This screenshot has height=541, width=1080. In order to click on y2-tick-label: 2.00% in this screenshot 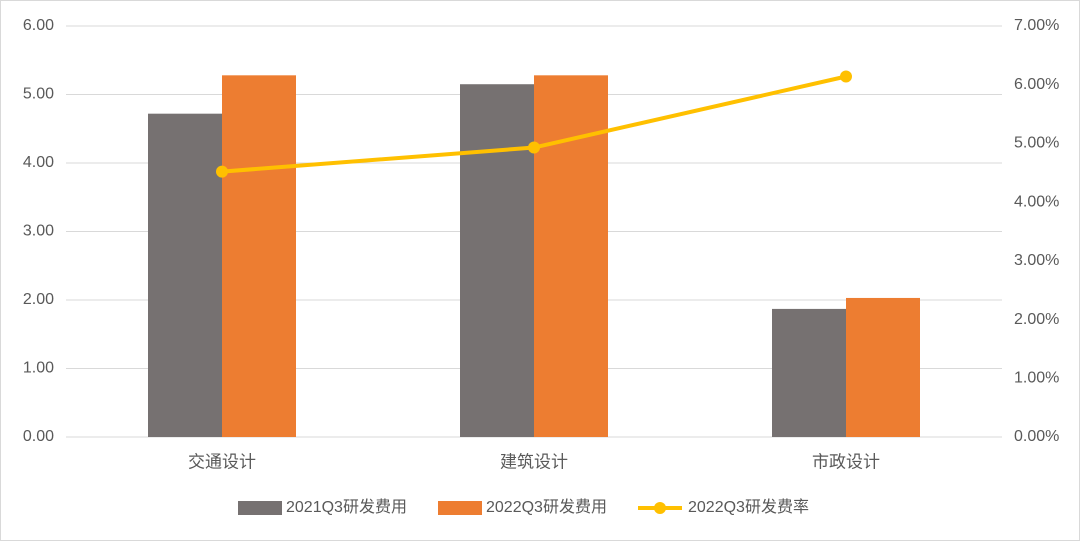, I will do `click(1036, 319)`.